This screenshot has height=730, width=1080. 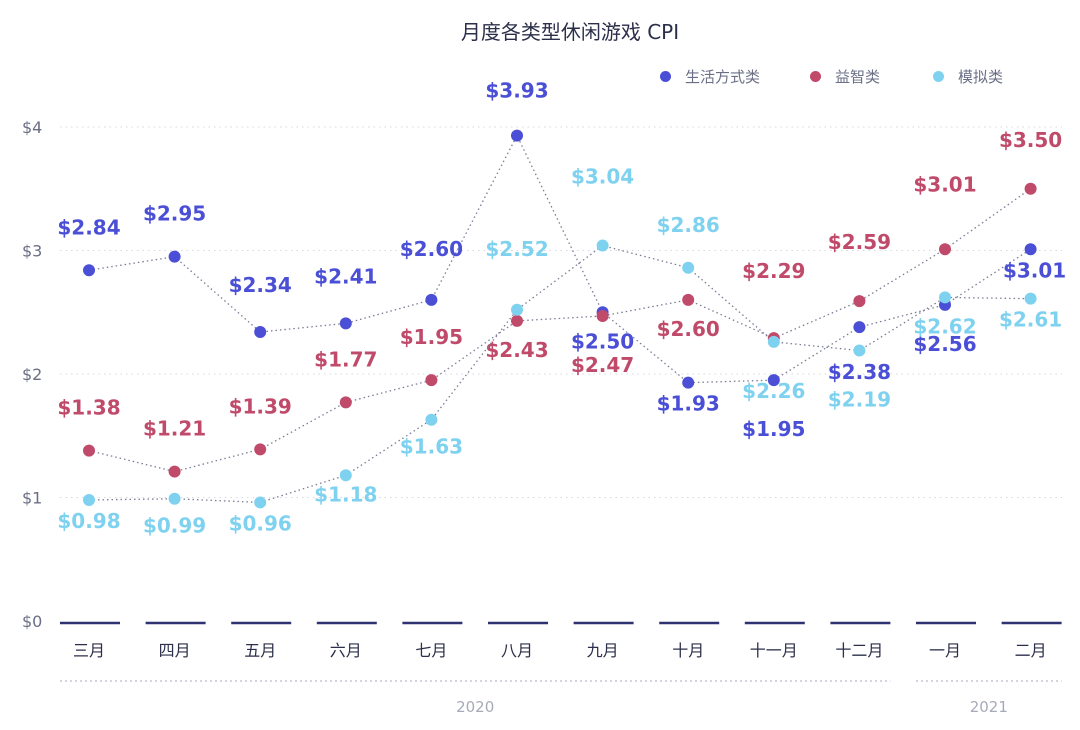 What do you see at coordinates (32, 127) in the screenshot?
I see `y-tick-label: $4` at bounding box center [32, 127].